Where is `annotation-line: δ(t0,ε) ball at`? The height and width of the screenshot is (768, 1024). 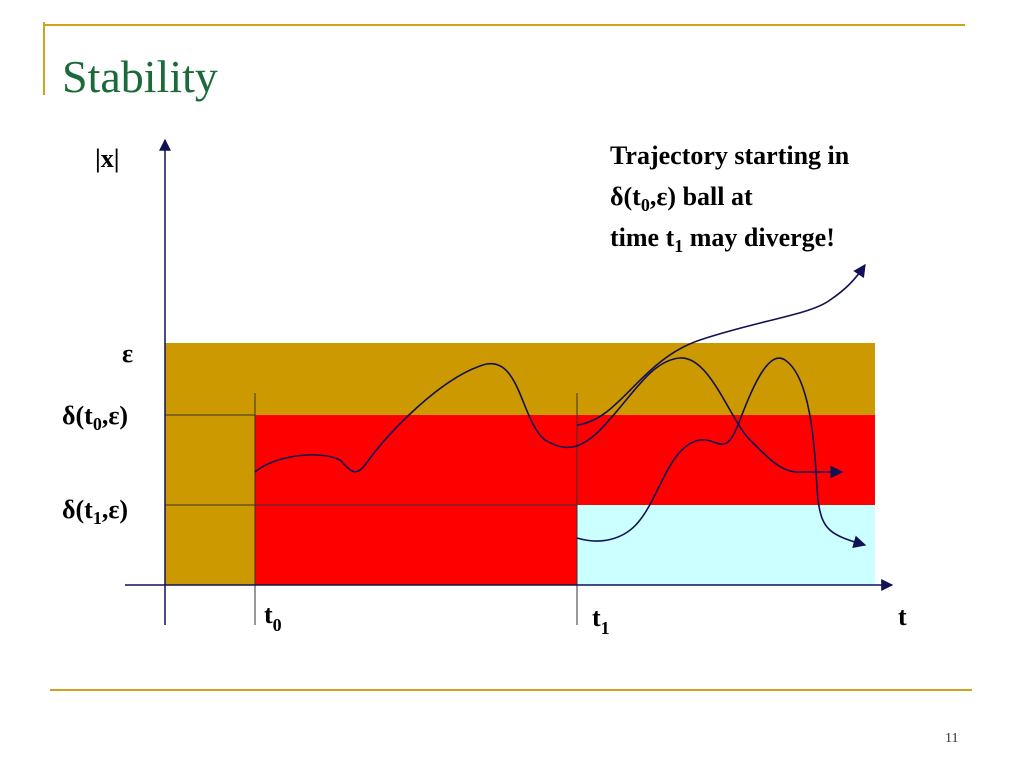 annotation-line: δ(t0,ε) ball at is located at coordinates (681, 198).